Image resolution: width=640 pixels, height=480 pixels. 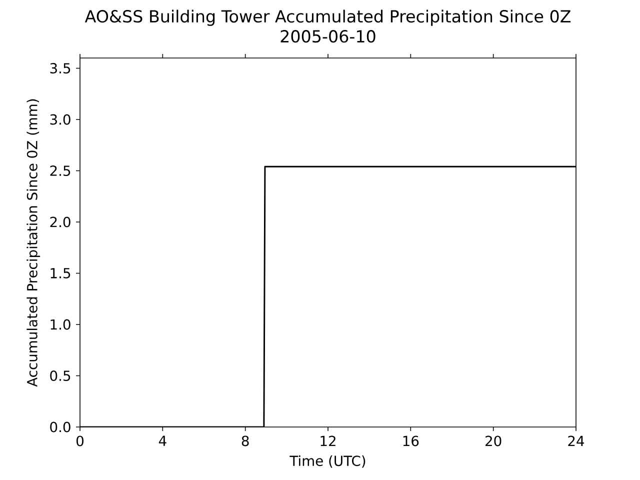 What do you see at coordinates (60, 375) in the screenshot?
I see `y-tick-label: 0.5` at bounding box center [60, 375].